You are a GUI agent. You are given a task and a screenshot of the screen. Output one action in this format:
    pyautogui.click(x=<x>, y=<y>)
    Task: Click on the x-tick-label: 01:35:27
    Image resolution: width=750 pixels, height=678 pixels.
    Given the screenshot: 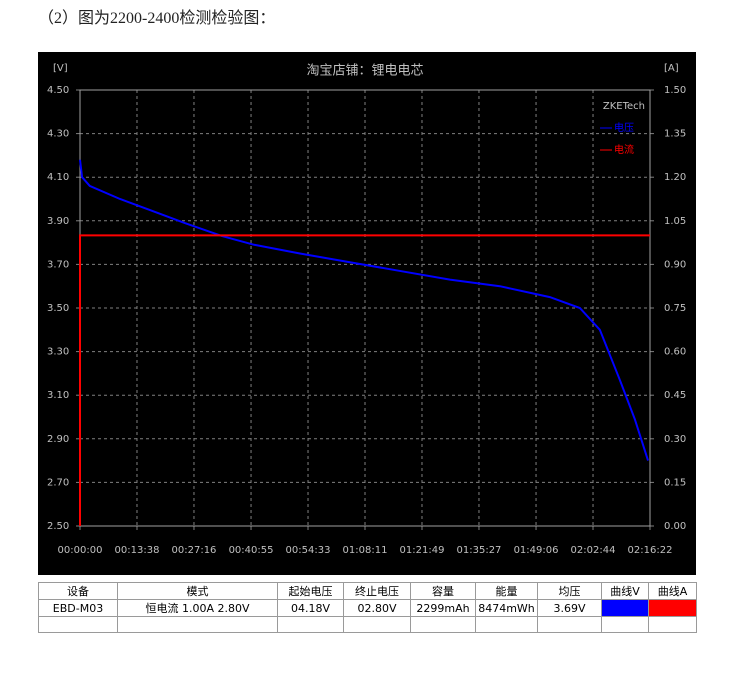 What is the action you would take?
    pyautogui.click(x=479, y=550)
    